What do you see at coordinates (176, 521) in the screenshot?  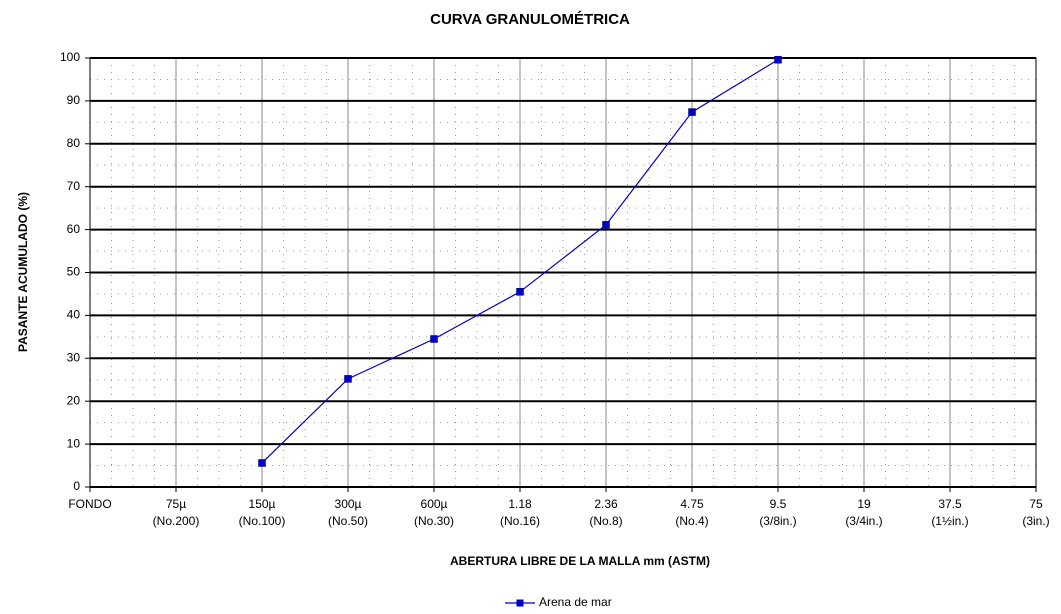 I see `x-tick-label: (No.200)` at bounding box center [176, 521].